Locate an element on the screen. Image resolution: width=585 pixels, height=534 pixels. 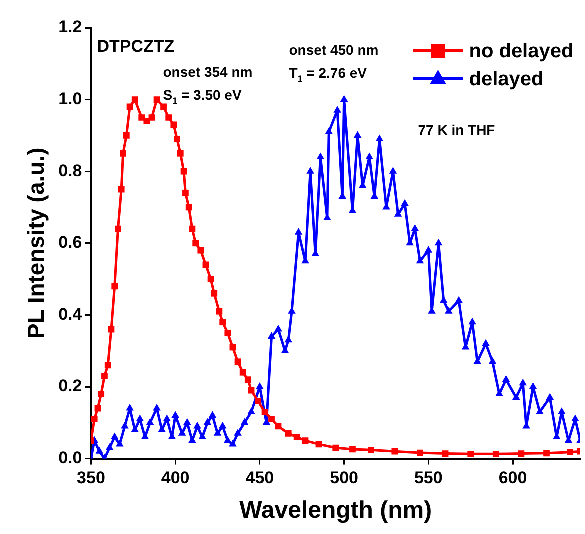
x-tick-label: 600 is located at coordinates (513, 478).